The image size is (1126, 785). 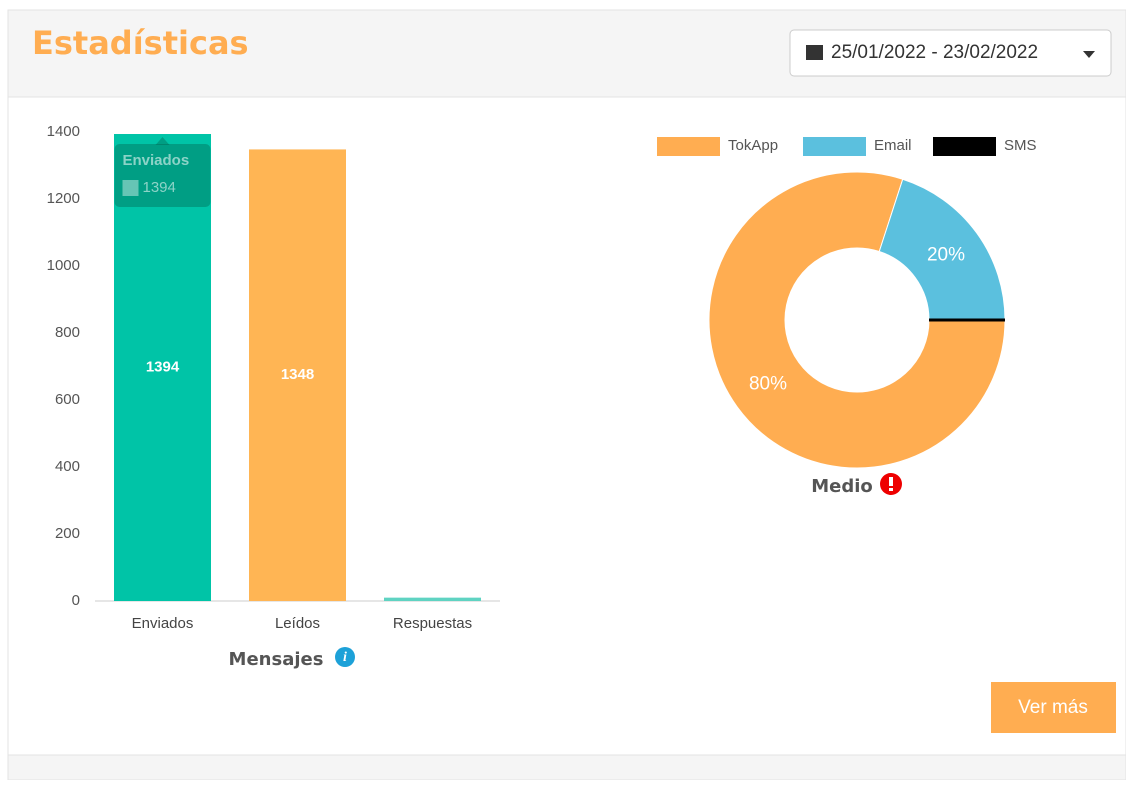 What do you see at coordinates (1089, 54) in the screenshot?
I see `caret` at bounding box center [1089, 54].